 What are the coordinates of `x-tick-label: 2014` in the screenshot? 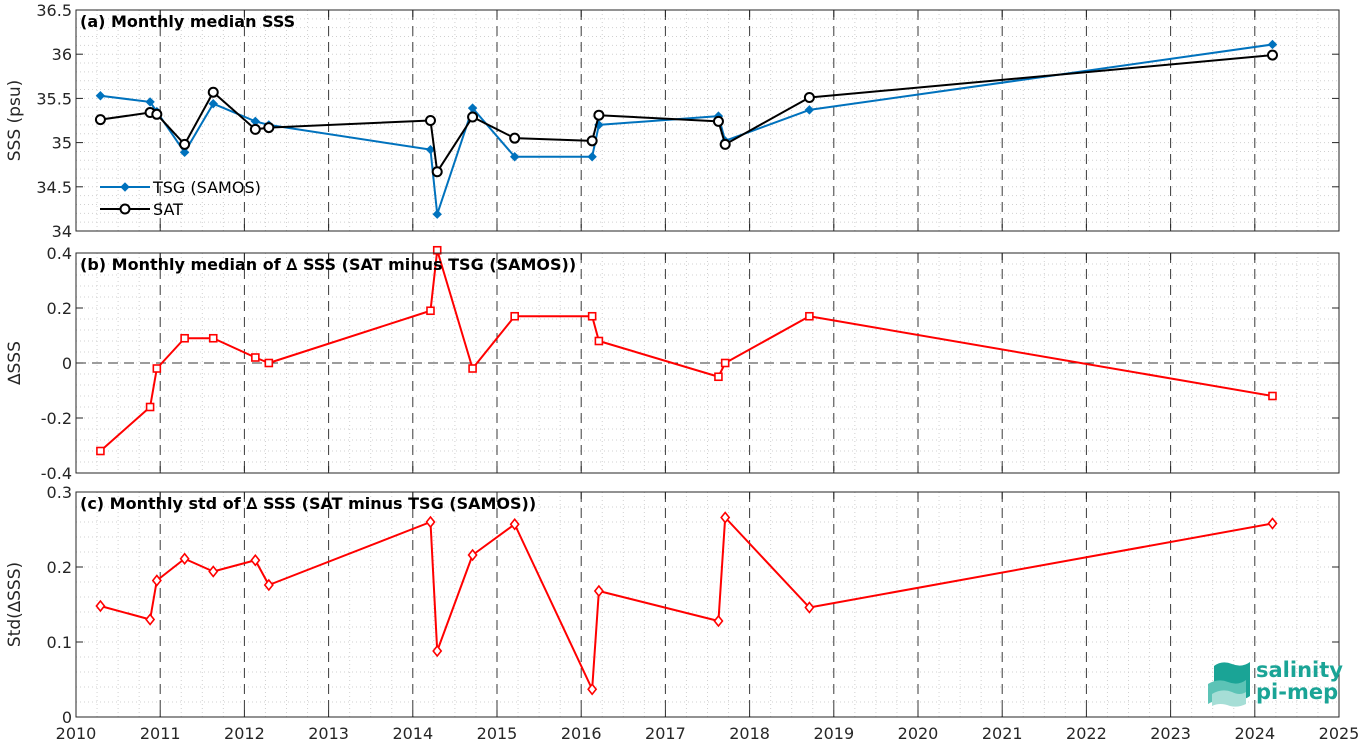 It's located at (412, 733).